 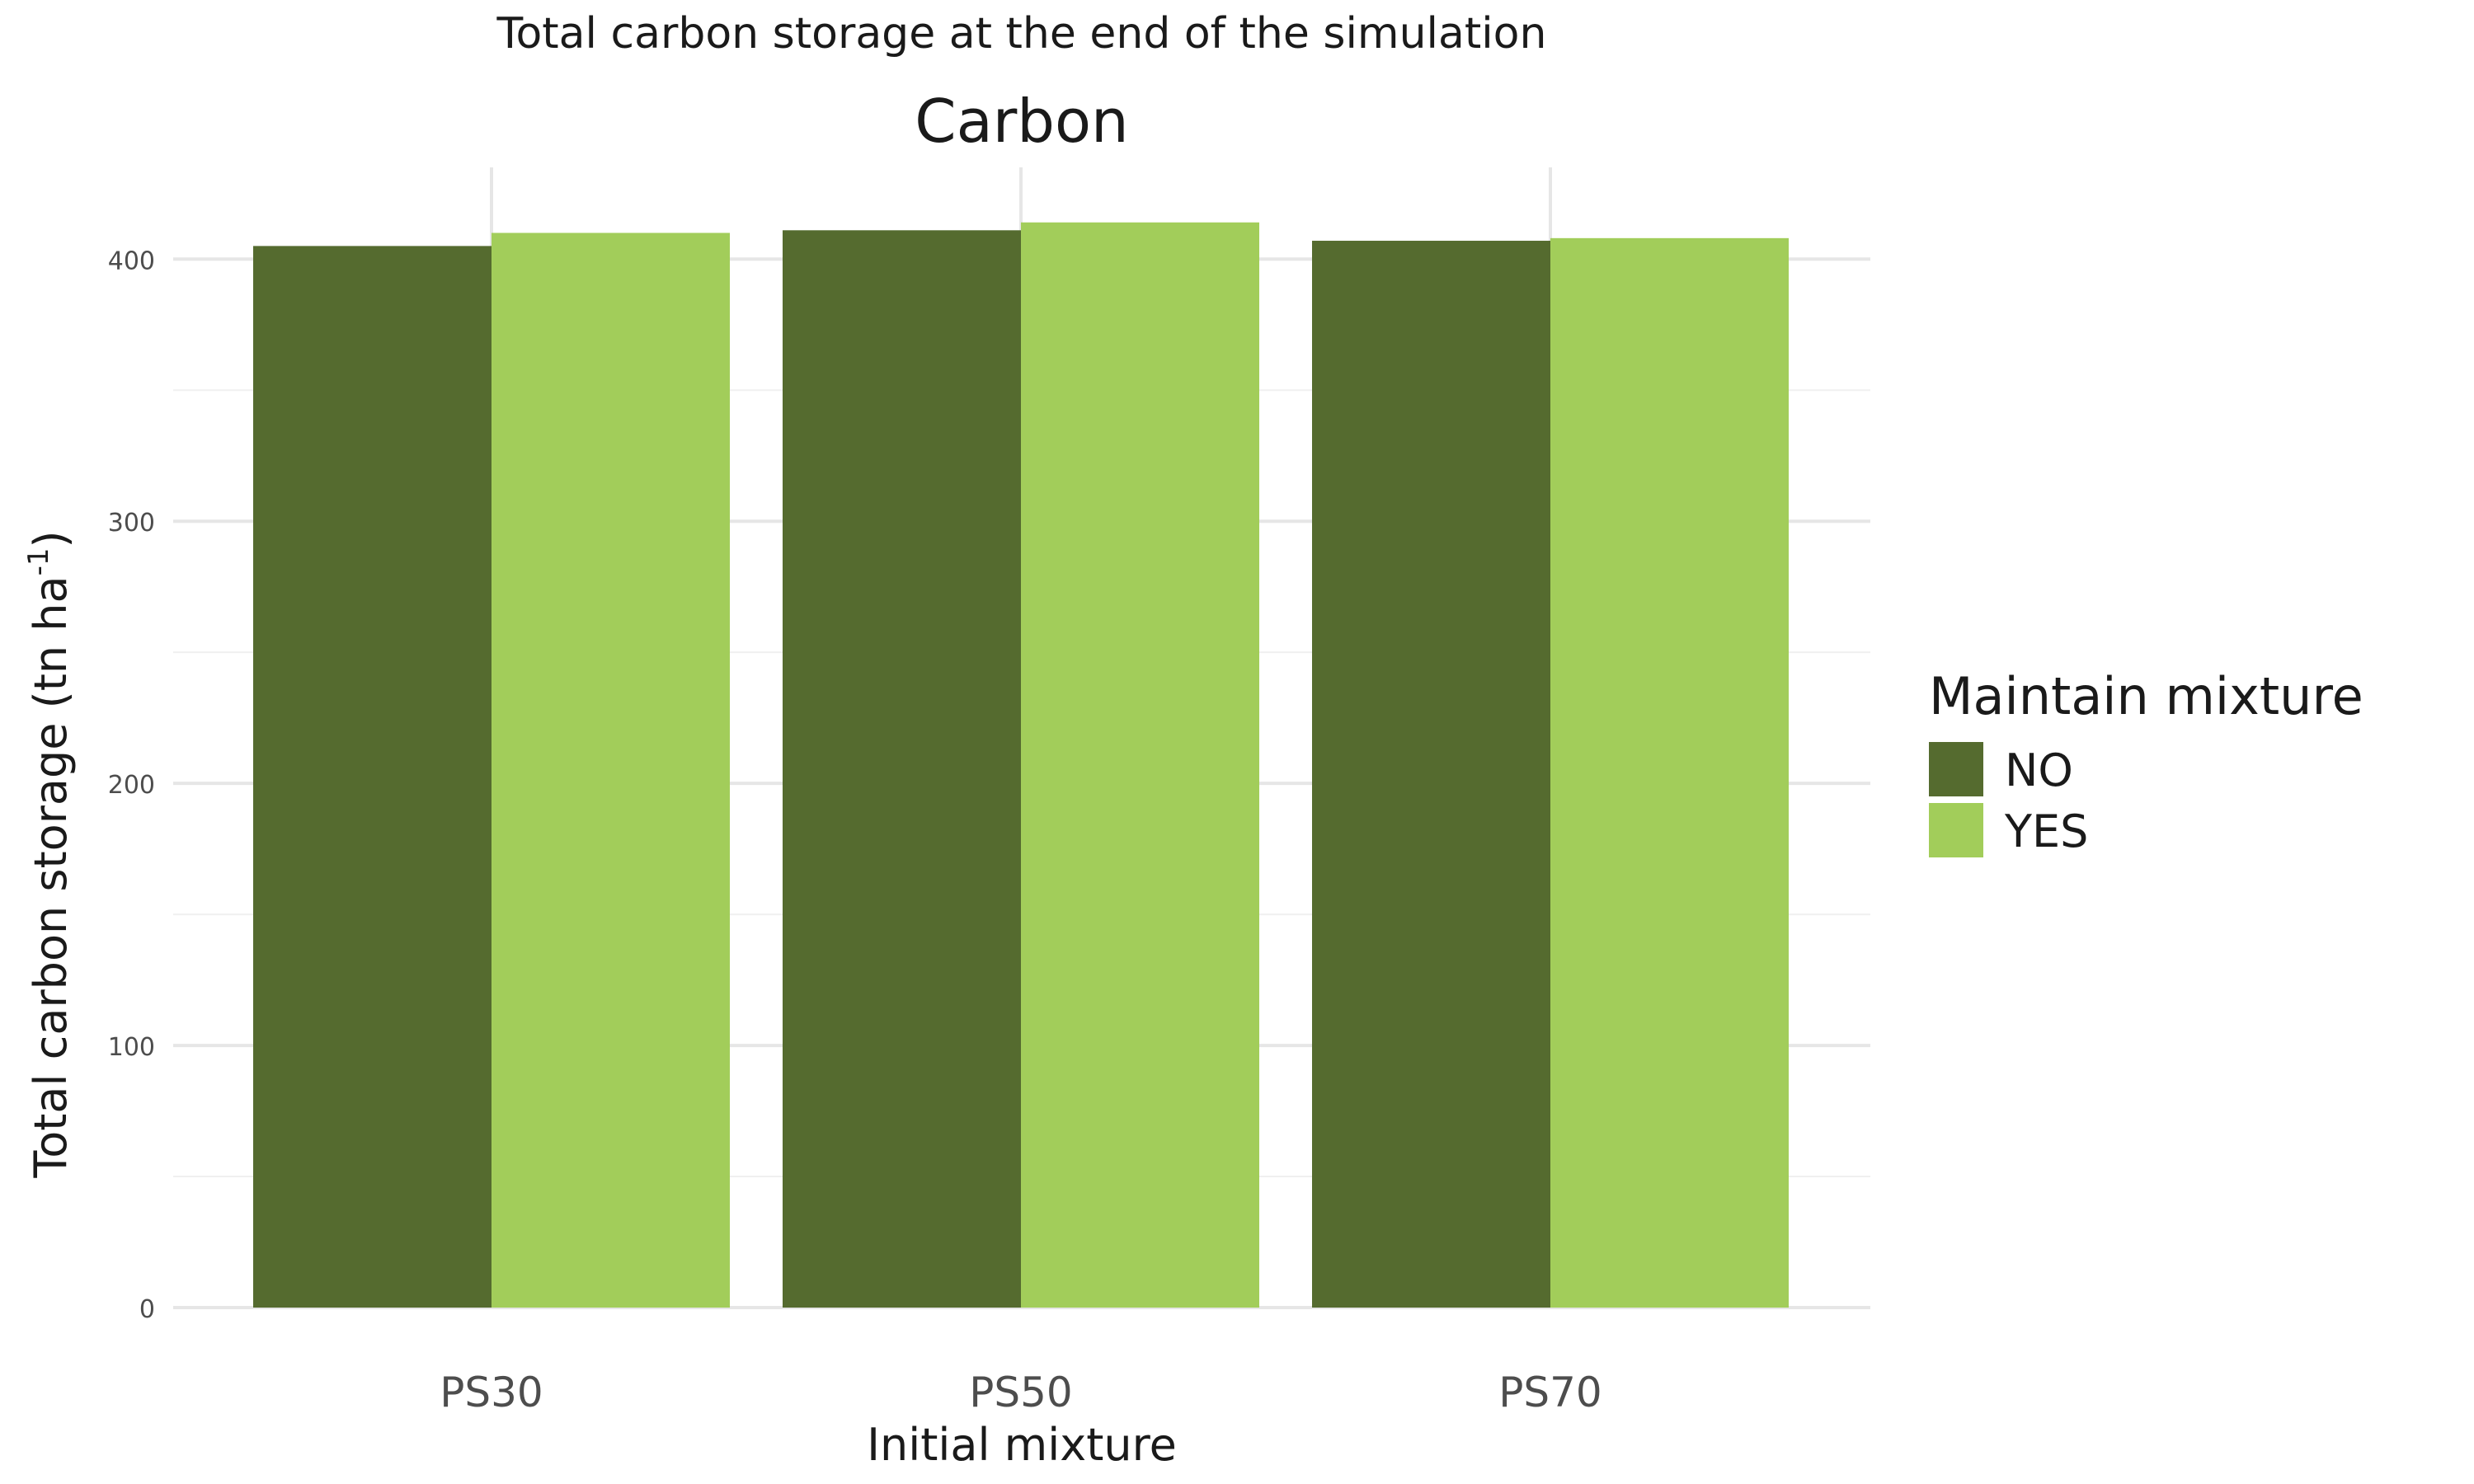 What do you see at coordinates (491, 1392) in the screenshot?
I see `x-tick-label: PS30` at bounding box center [491, 1392].